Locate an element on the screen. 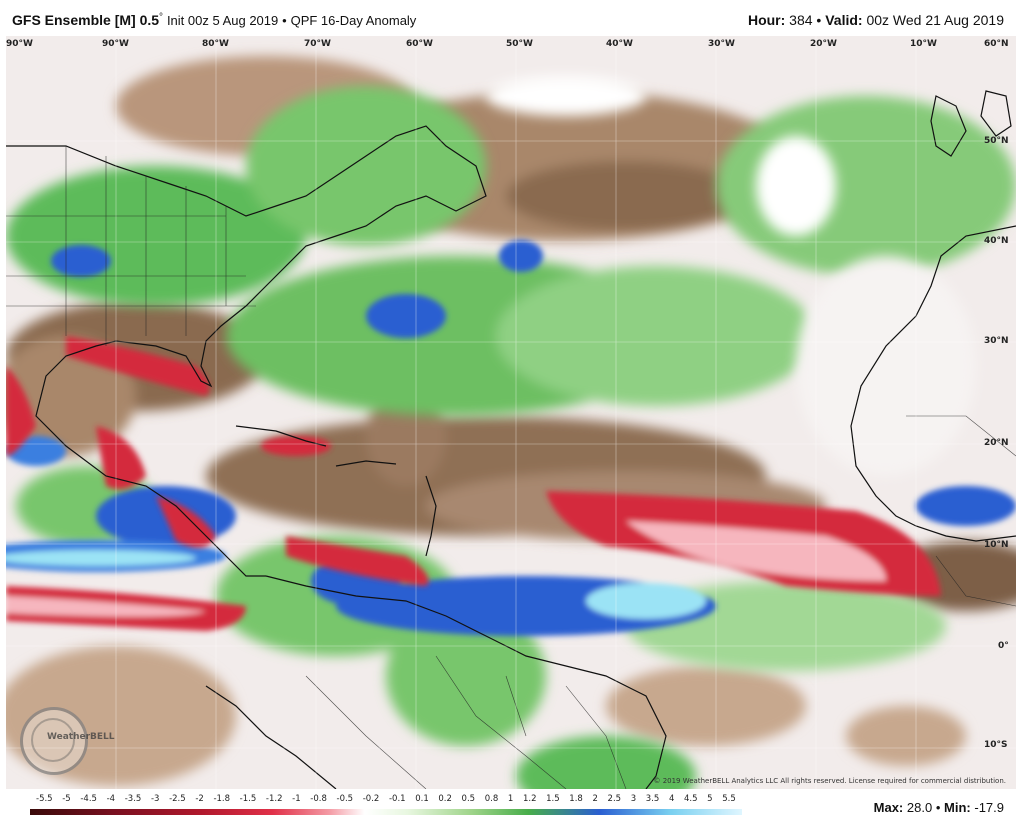 The width and height of the screenshot is (1024, 815). lat-label: 20°N is located at coordinates (996, 443).